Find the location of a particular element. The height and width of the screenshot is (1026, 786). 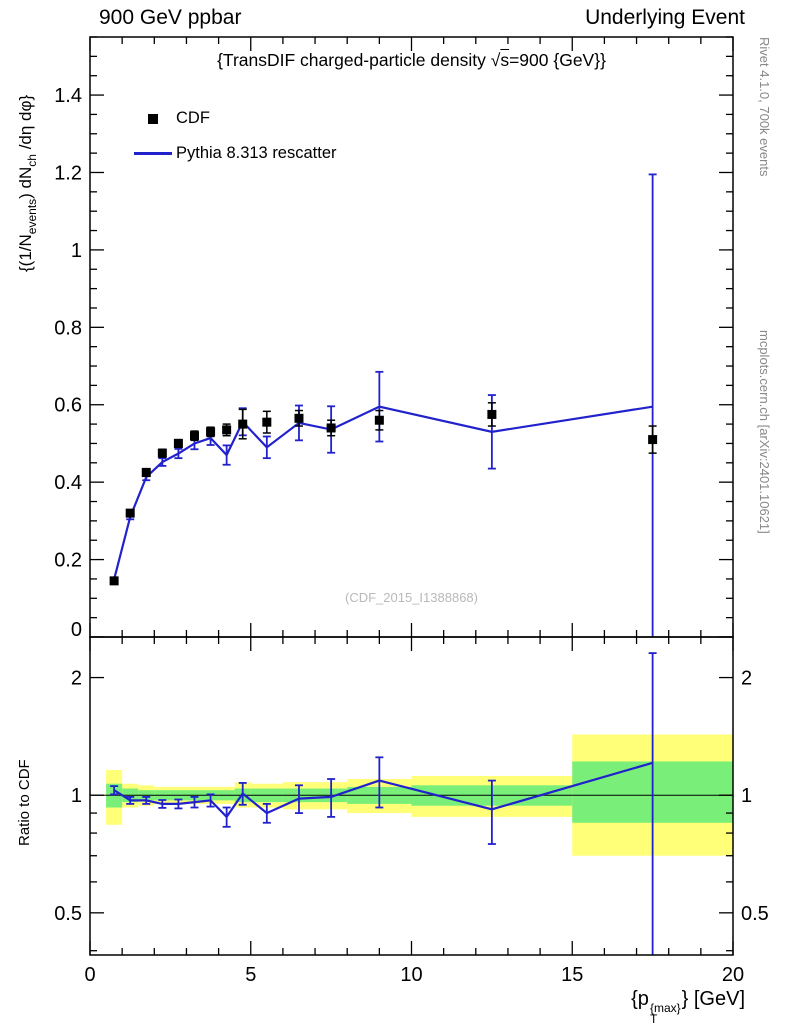

svg-text: 0.6 is located at coordinates (68, 406).